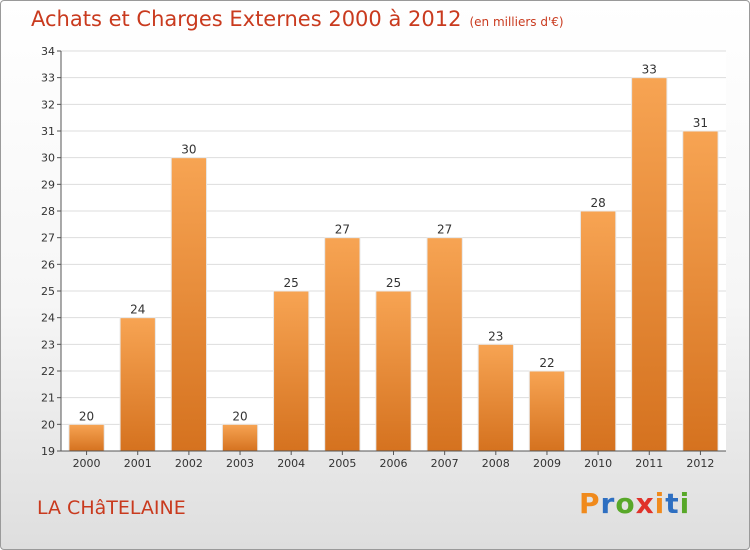 The width and height of the screenshot is (750, 550). I want to click on data-label-2003: 20, so click(239, 416).